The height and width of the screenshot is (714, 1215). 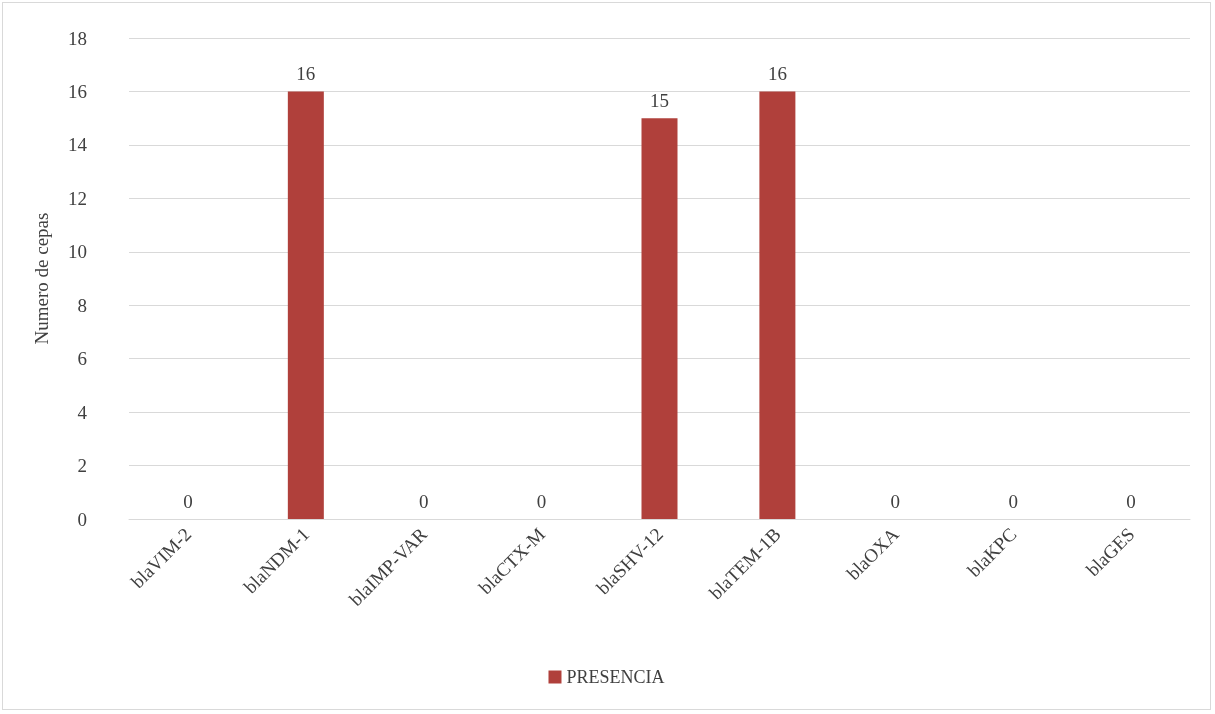 I want to click on y-tick-label: 2, so click(x=82, y=466).